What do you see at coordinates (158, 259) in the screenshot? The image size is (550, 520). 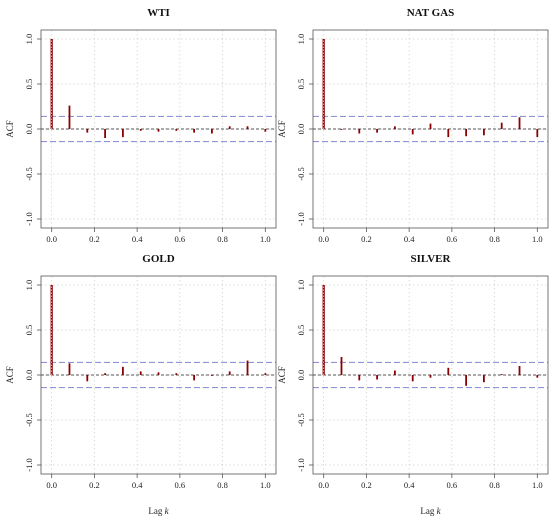 I see `panel-title: GOLD` at bounding box center [158, 259].